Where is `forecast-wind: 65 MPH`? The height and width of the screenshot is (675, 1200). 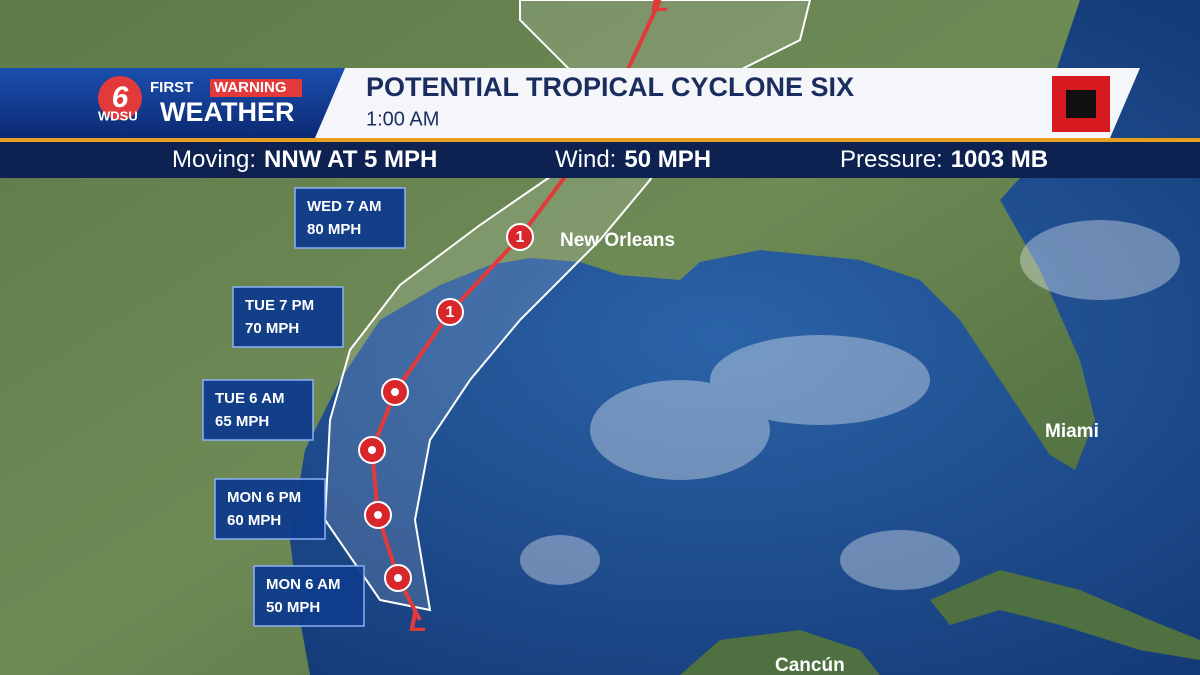 forecast-wind: 65 MPH is located at coordinates (242, 421).